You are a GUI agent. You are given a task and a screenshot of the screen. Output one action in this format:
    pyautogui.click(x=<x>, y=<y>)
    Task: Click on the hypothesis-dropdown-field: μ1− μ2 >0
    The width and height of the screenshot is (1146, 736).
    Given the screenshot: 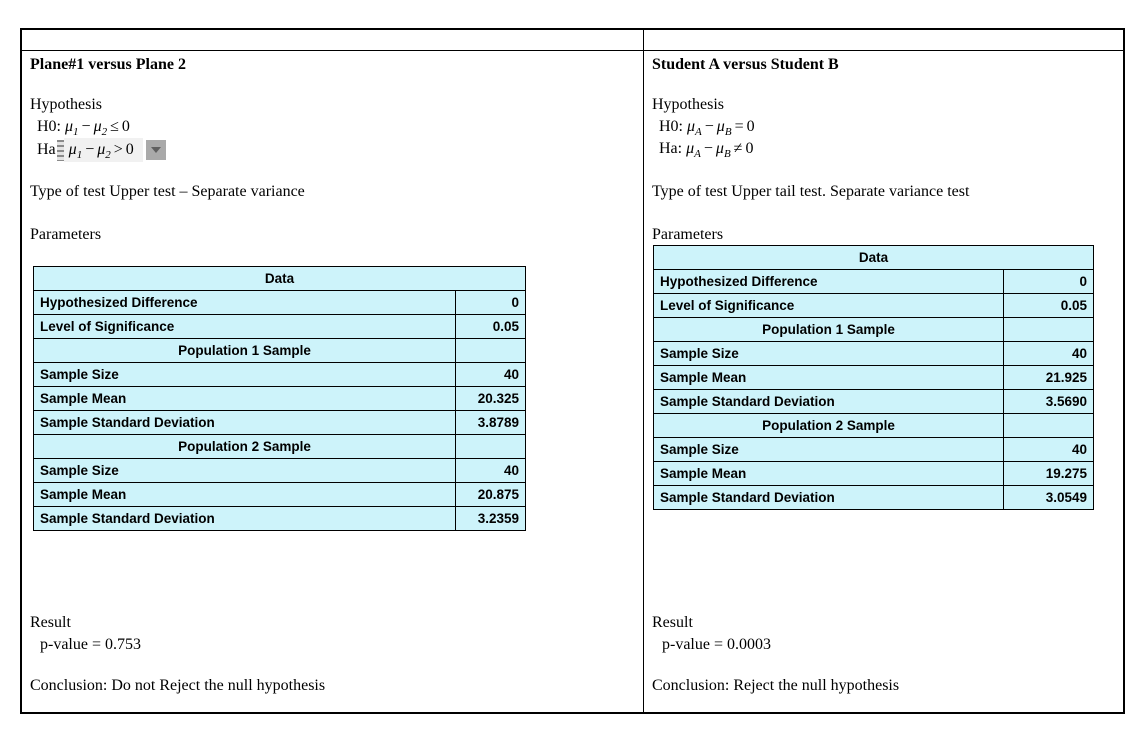 What is the action you would take?
    pyautogui.click(x=103, y=150)
    